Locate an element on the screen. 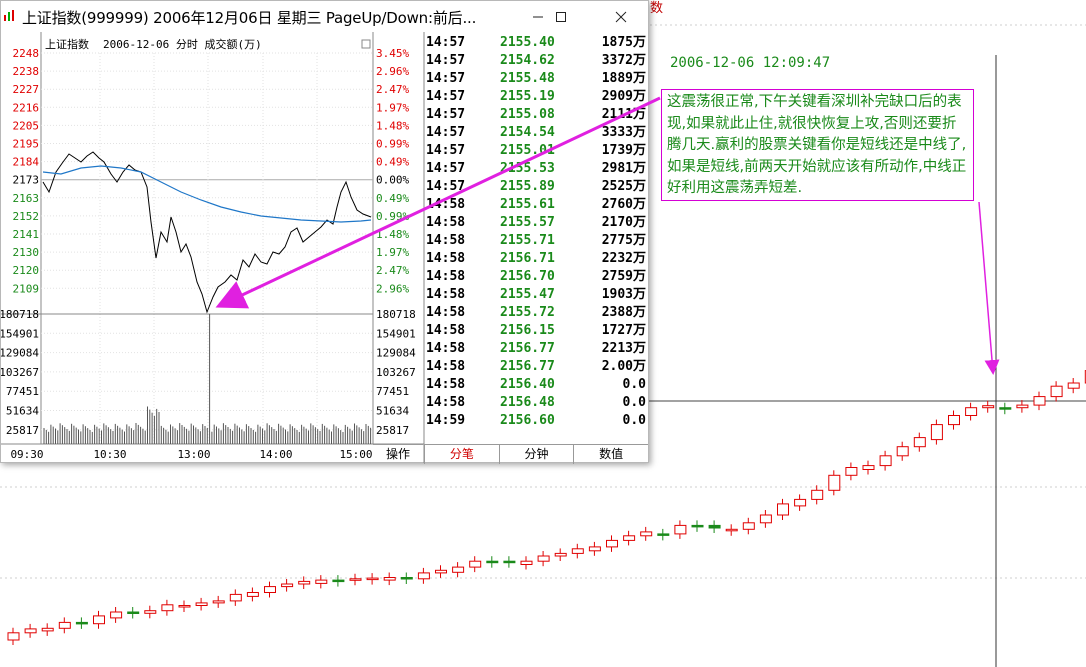  vol-tick-label: 154901 is located at coordinates (20, 333).